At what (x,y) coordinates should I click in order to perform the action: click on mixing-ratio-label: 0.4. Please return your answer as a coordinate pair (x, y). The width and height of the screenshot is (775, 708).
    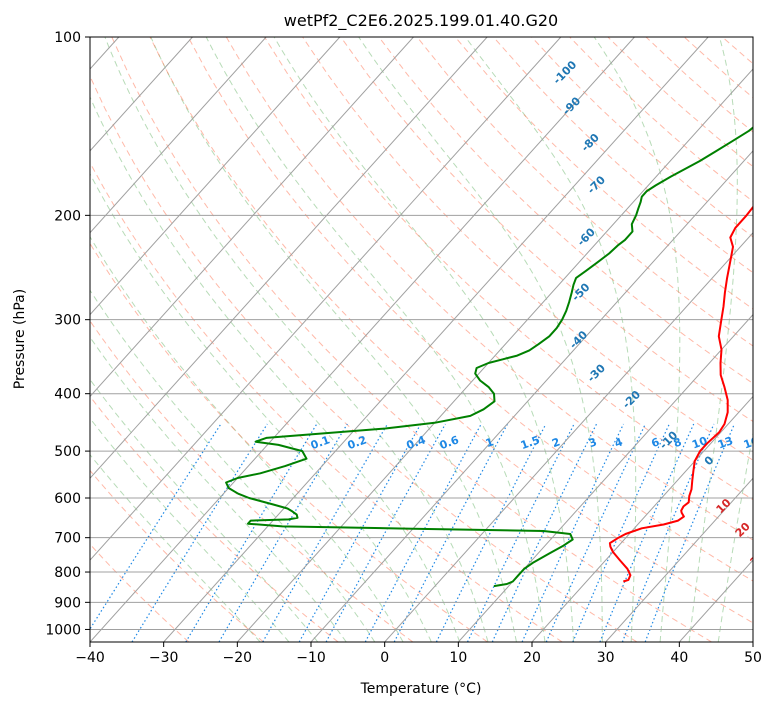
    Looking at the image, I should click on (416, 442).